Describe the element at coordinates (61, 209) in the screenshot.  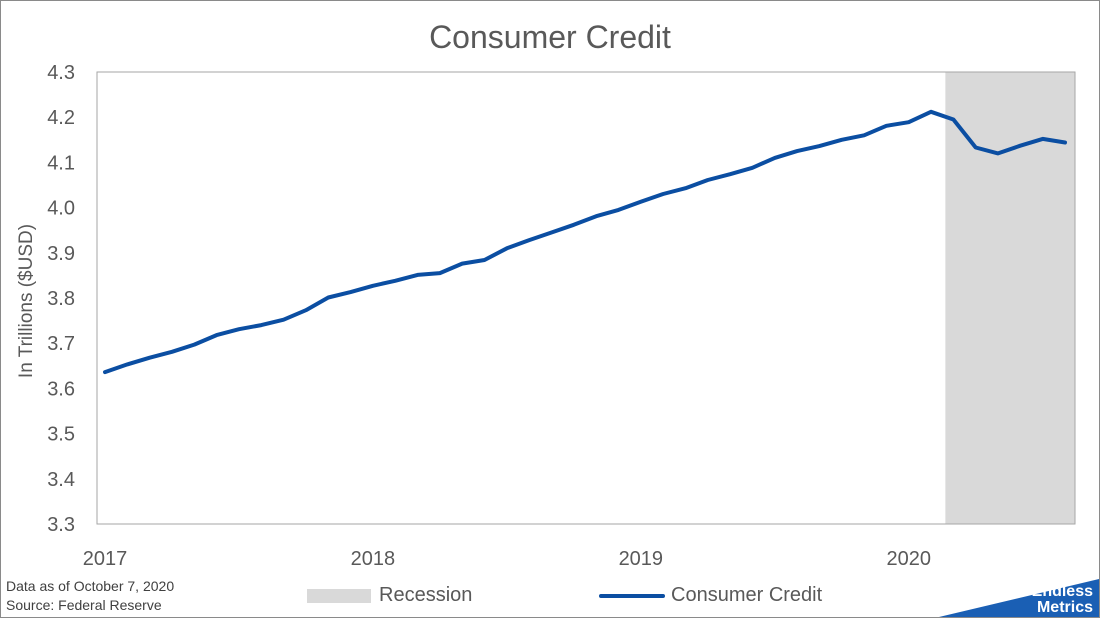
I see `y-tick-label: 4.0` at that location.